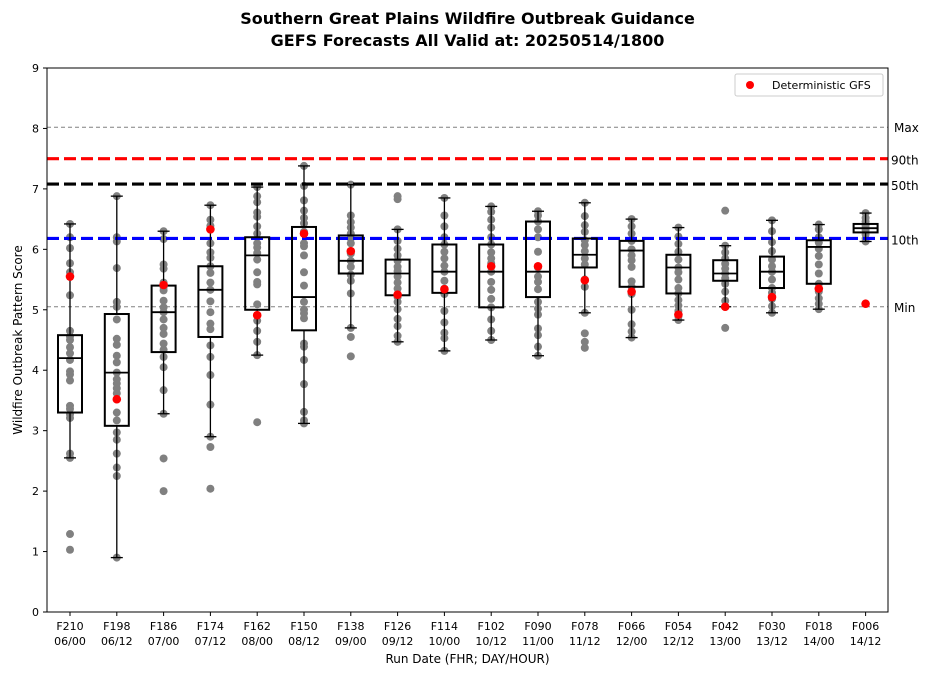 This screenshot has width=935, height=680. I want to click on y-tick-label: 5, so click(35, 310).